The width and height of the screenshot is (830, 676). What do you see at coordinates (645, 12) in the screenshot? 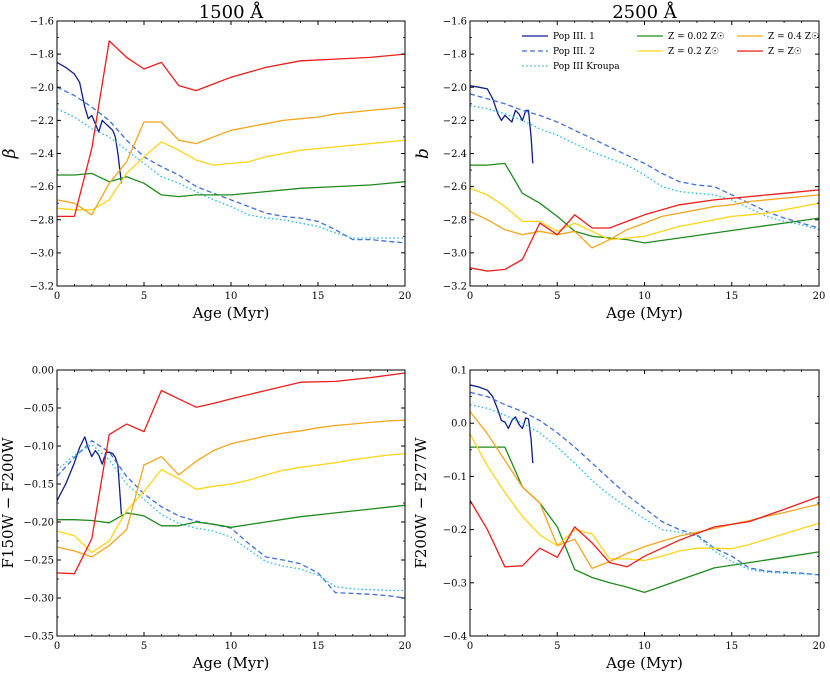
I see `chart-title: 2500 Å` at bounding box center [645, 12].